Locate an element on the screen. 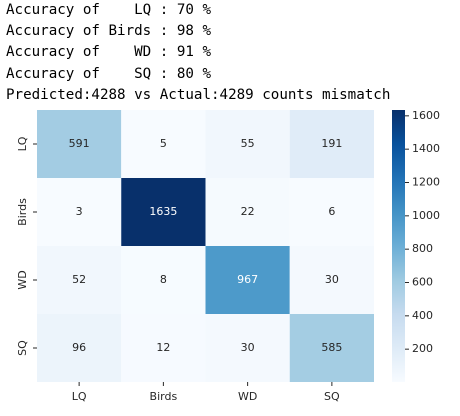  output-line: Accuracy of SQ : 80 % is located at coordinates (108, 73).